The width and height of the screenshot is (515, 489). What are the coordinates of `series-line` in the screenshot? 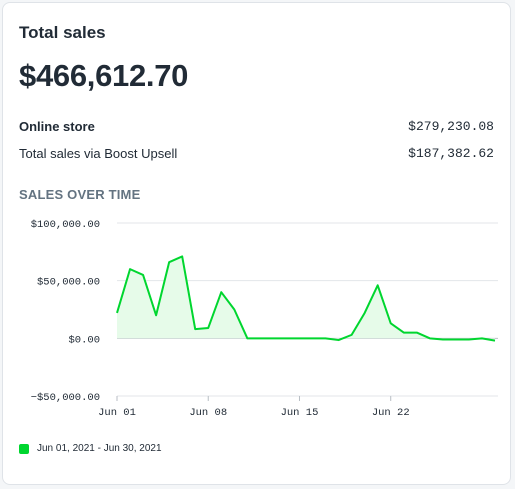 It's located at (306, 298).